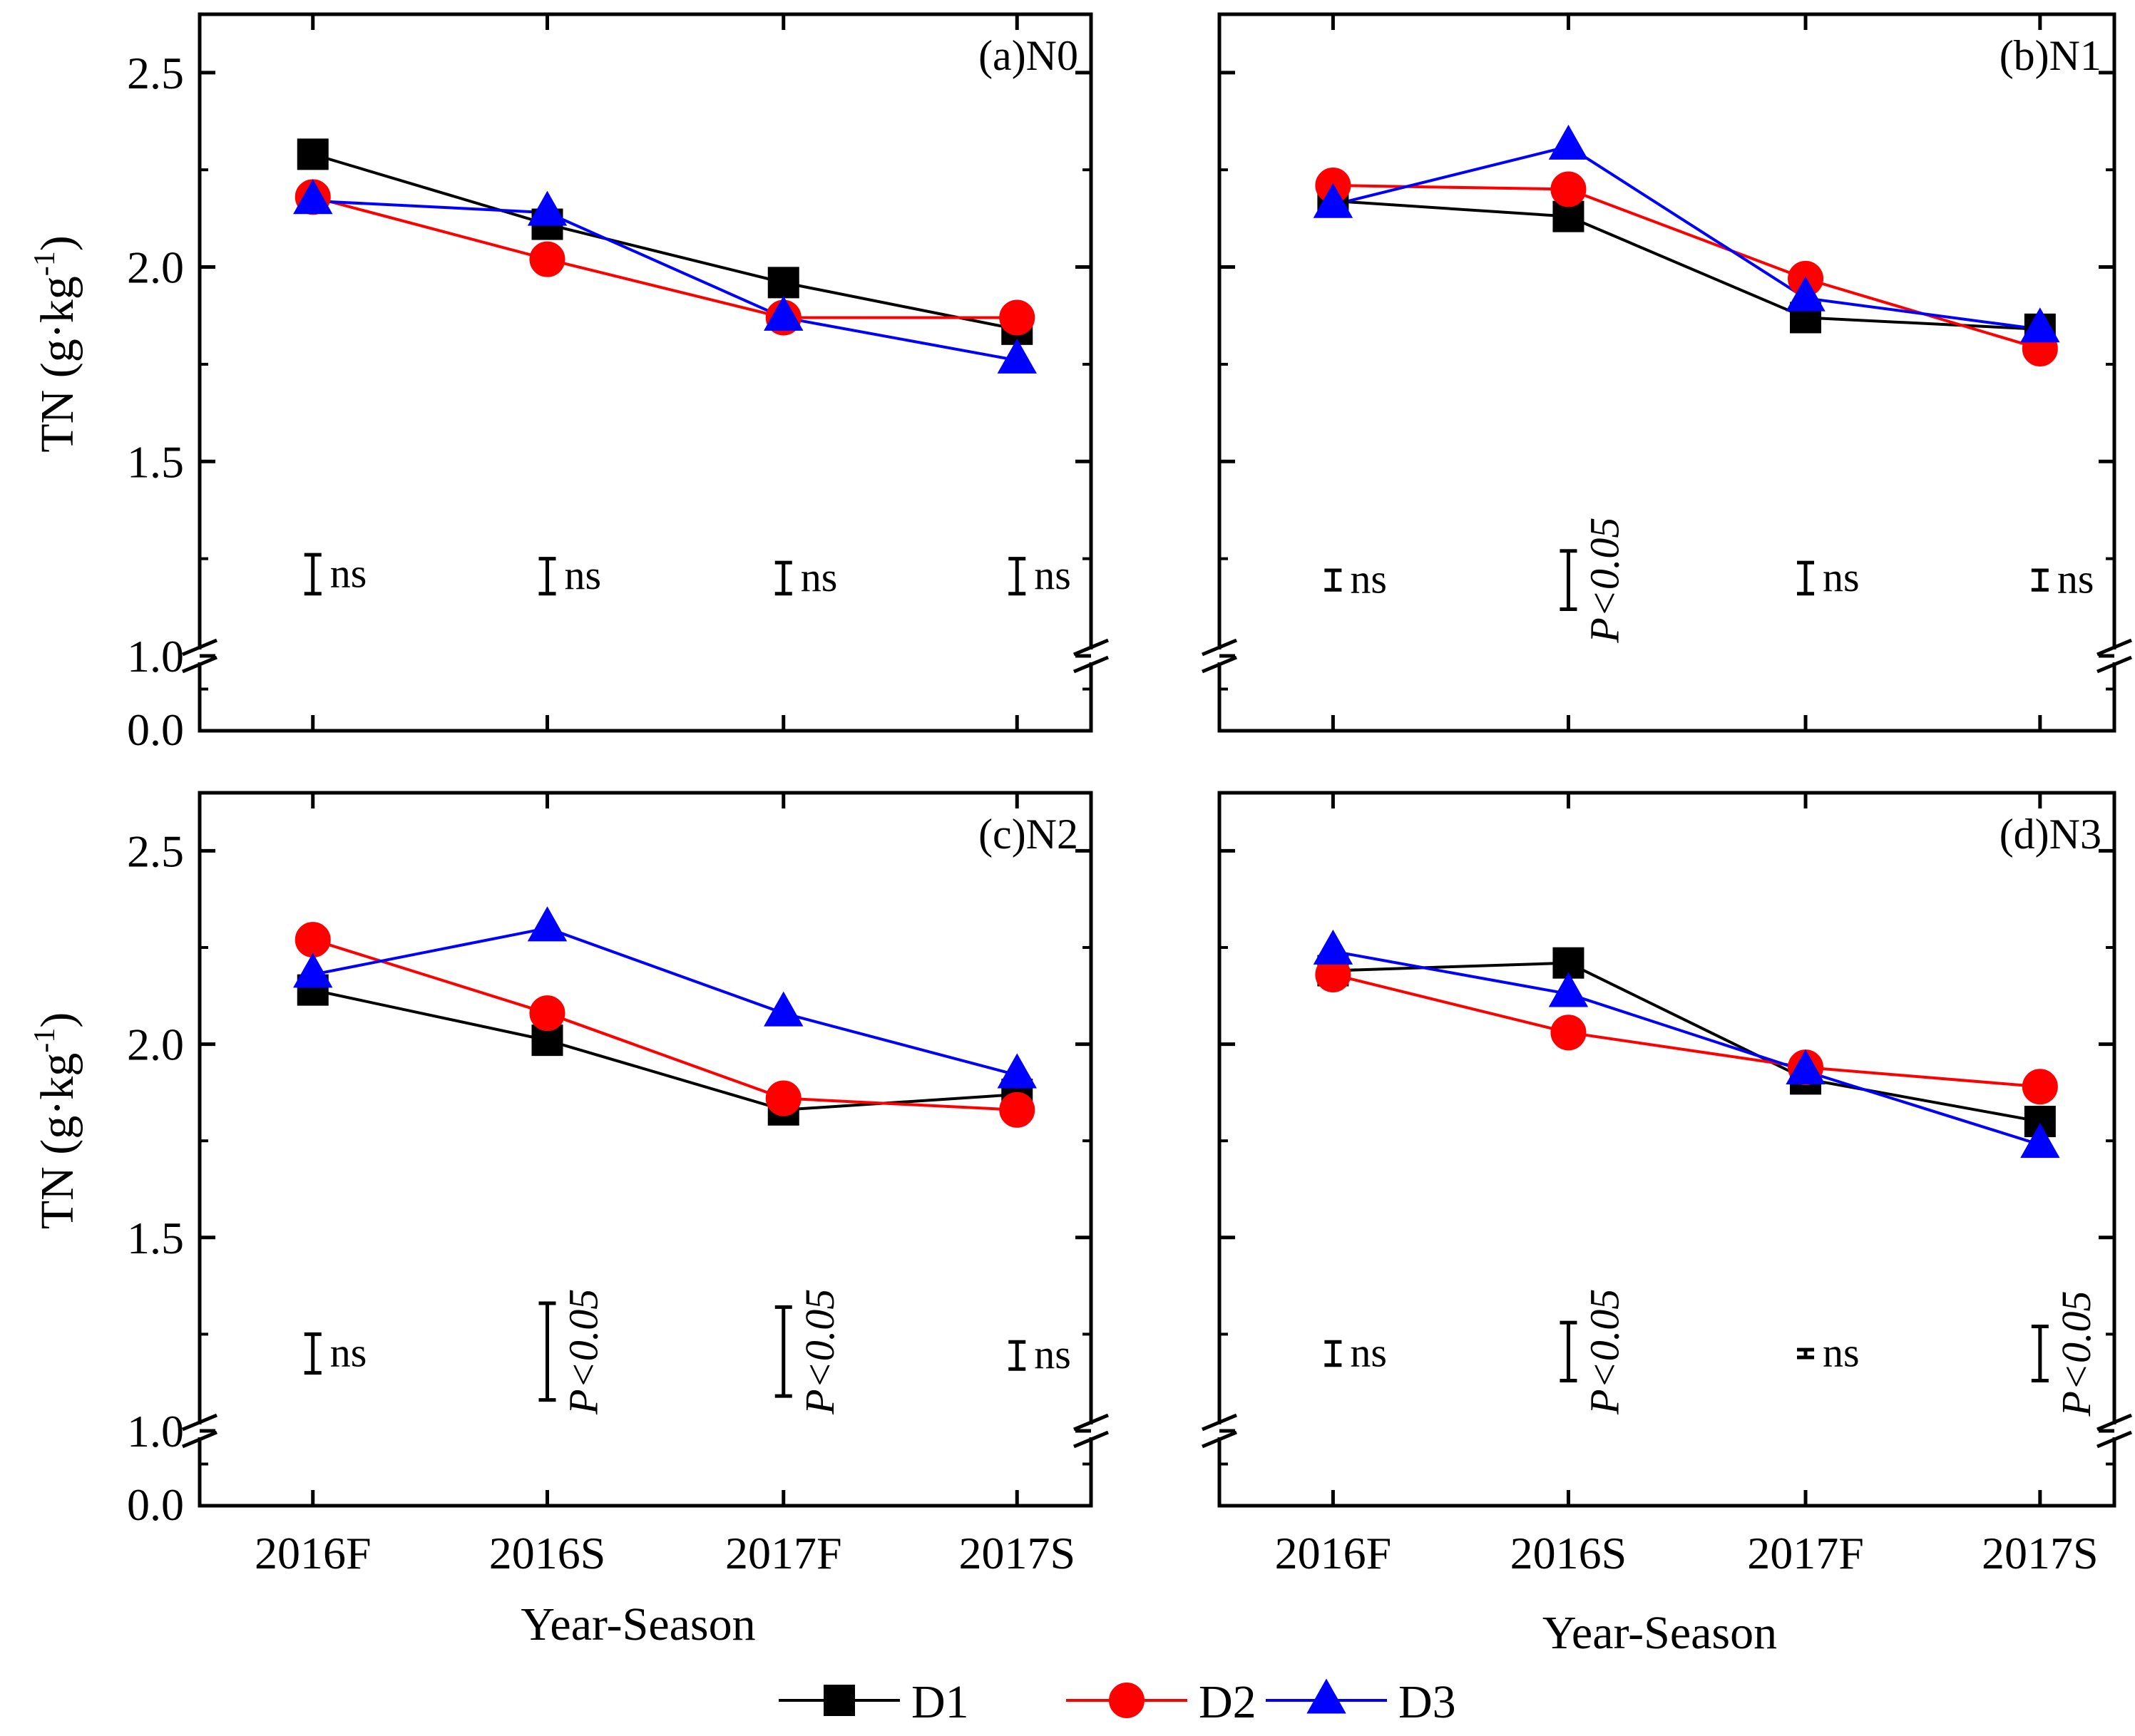  I want to click on y-tick-label: 2.5, so click(155, 73).